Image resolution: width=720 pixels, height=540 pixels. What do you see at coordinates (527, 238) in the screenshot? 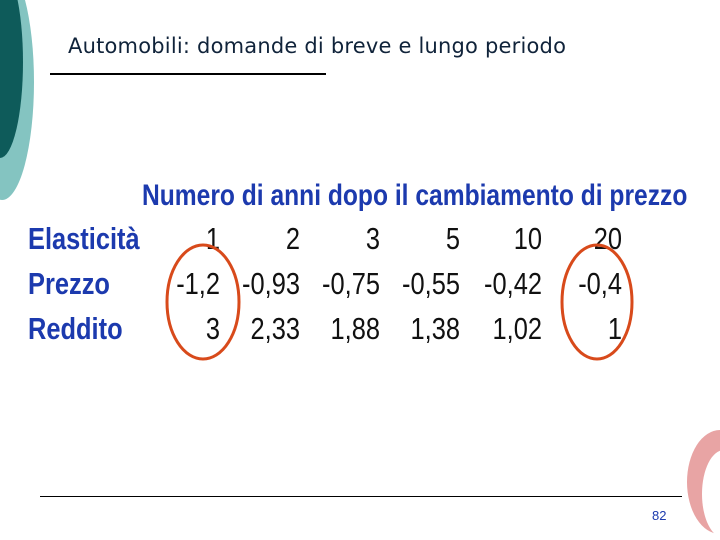
I see `table-cell: 10` at bounding box center [527, 238].